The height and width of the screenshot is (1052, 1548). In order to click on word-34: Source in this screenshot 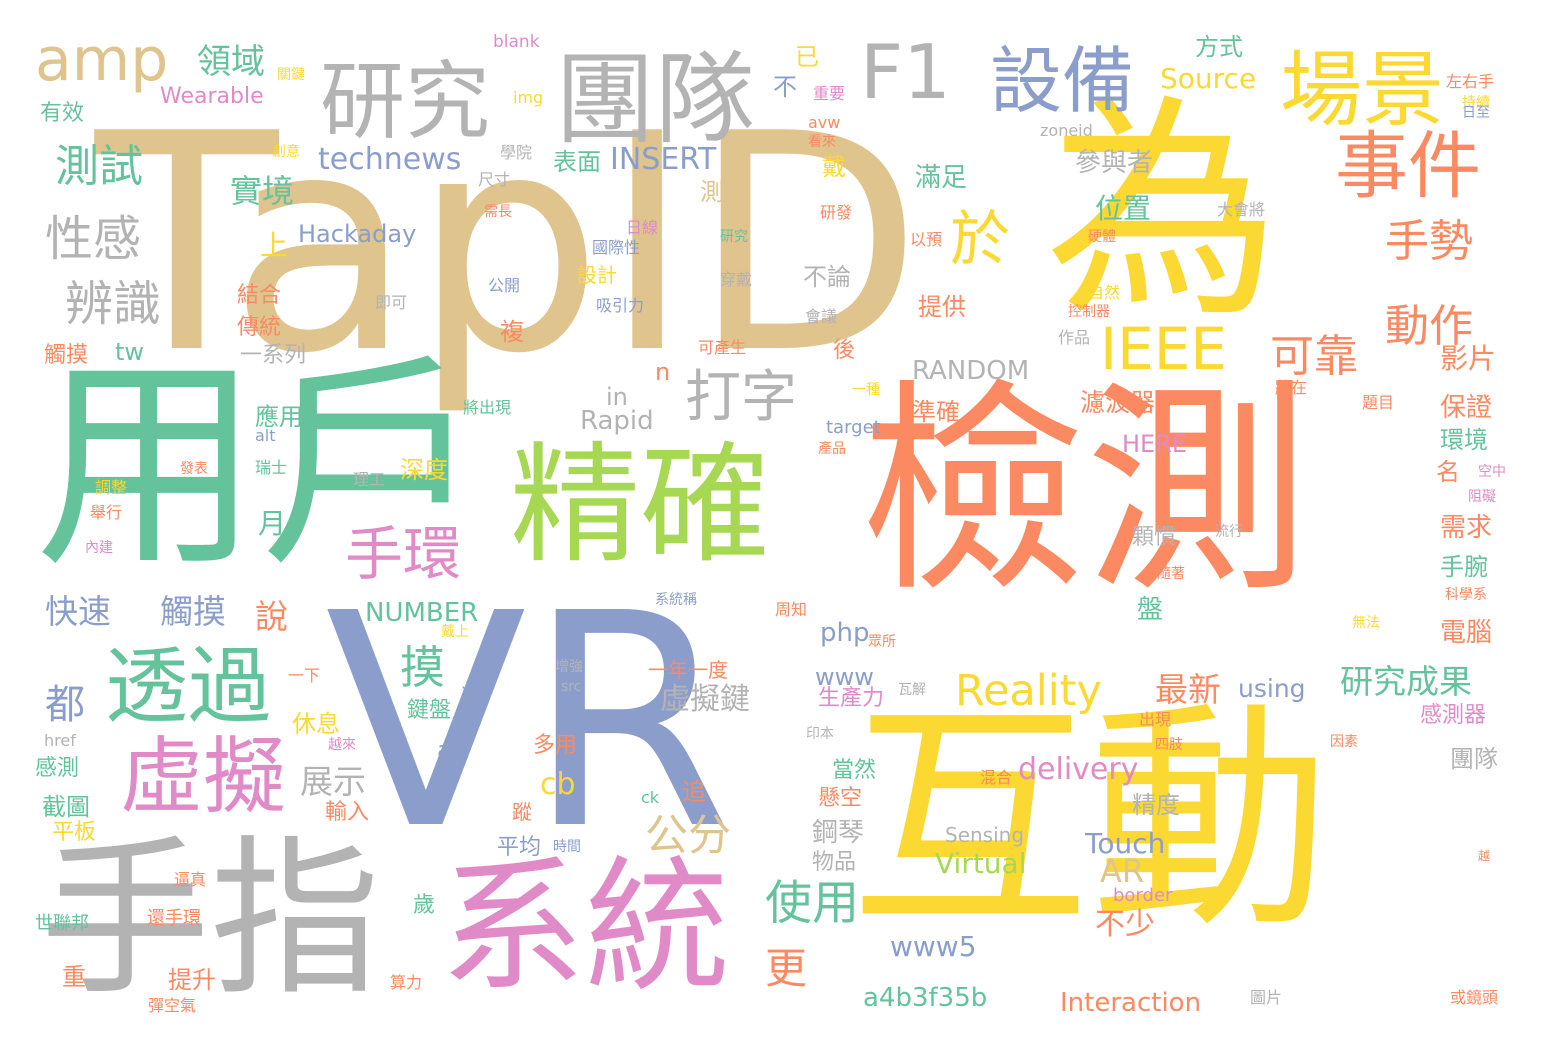, I will do `click(1208, 78)`.